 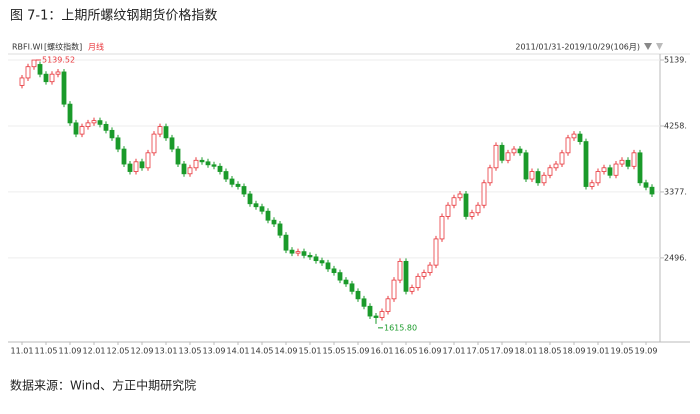 I want to click on x-tick-label: 16.01, so click(x=382, y=351).